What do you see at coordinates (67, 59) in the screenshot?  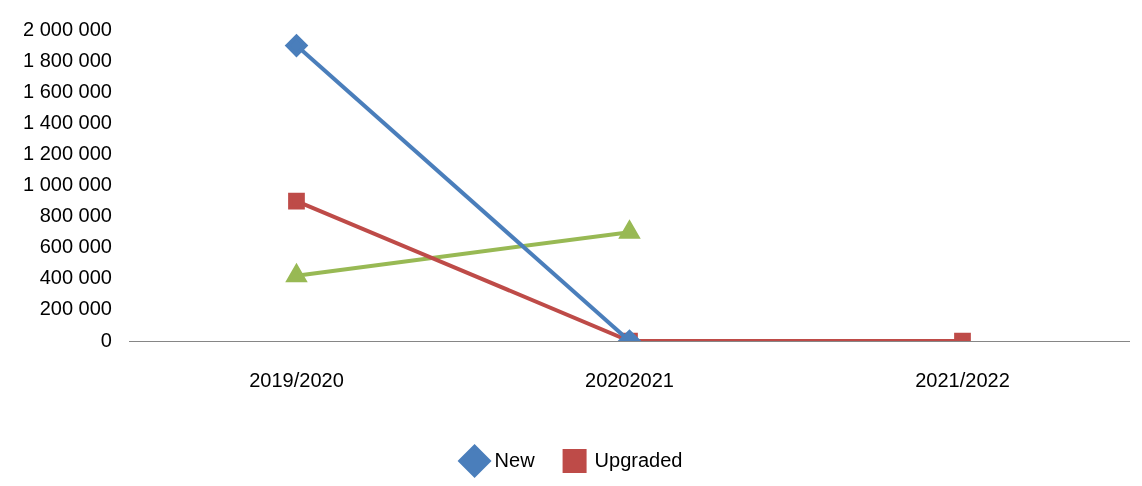 I see `y-tick-label: 1 800 000` at bounding box center [67, 59].